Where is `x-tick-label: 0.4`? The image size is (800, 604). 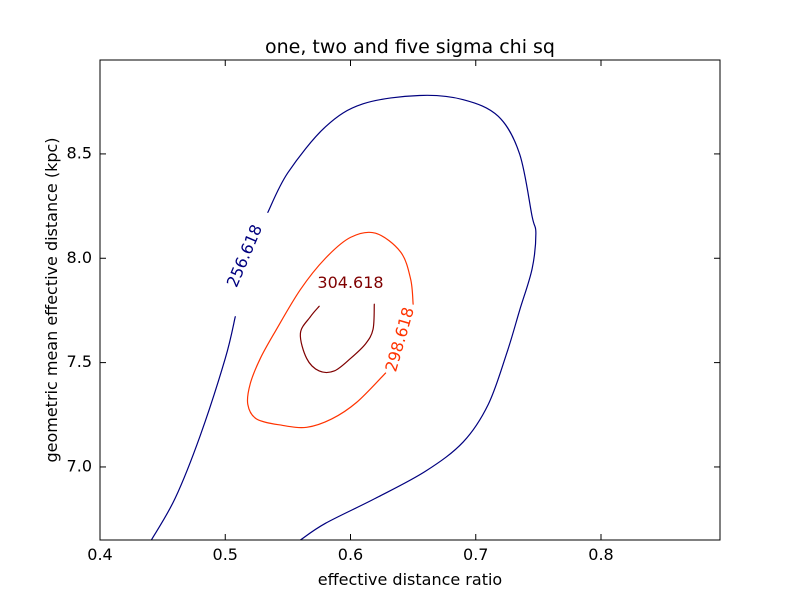 x-tick-label: 0.4 is located at coordinates (99, 554).